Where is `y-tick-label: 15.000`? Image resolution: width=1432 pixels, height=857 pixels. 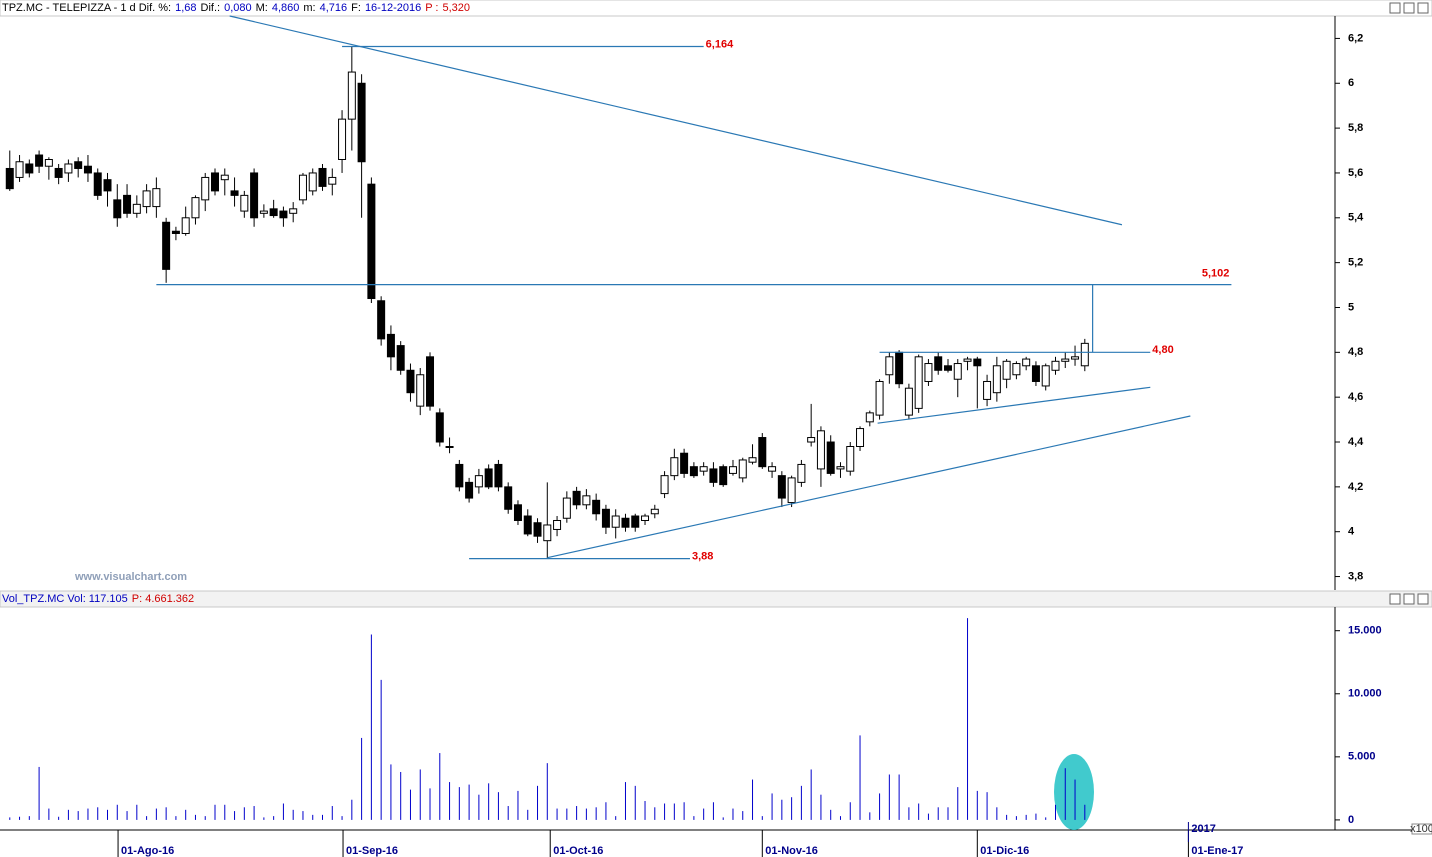 y-tick-label: 15.000 is located at coordinates (1365, 631).